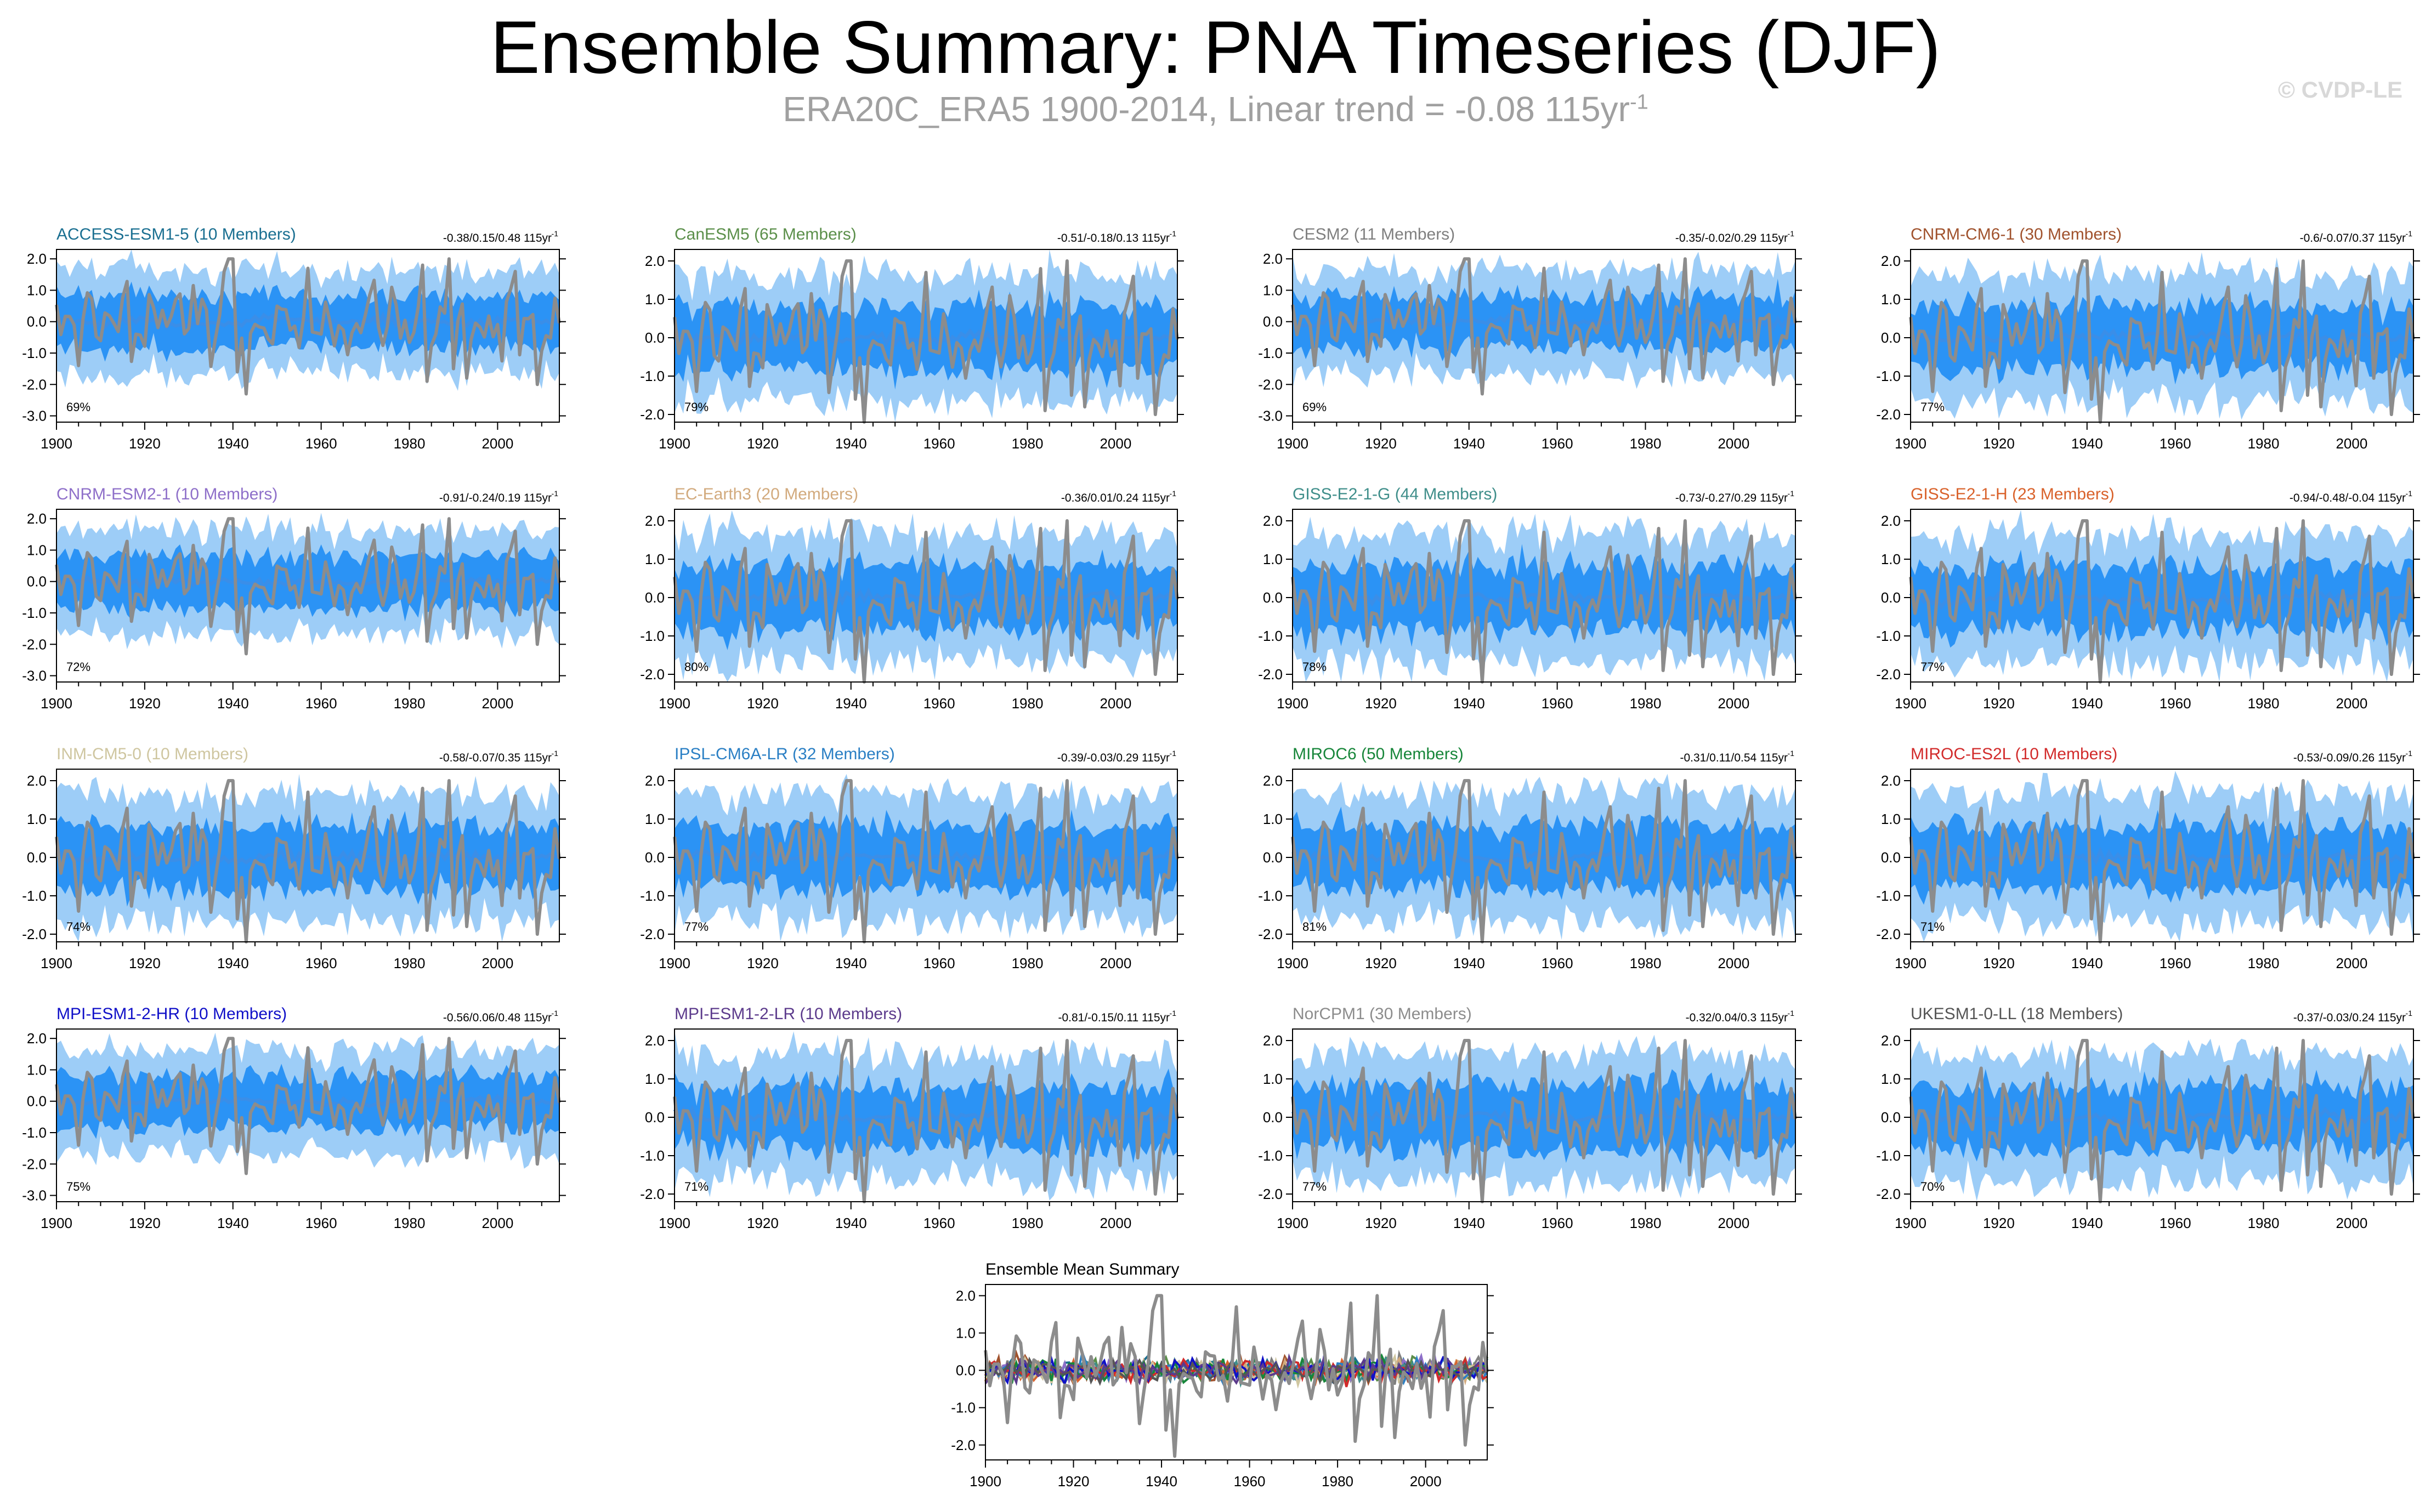 Image resolution: width=2431 pixels, height=1512 pixels. I want to click on panel-title: CanESM5 (65 Members), so click(766, 234).